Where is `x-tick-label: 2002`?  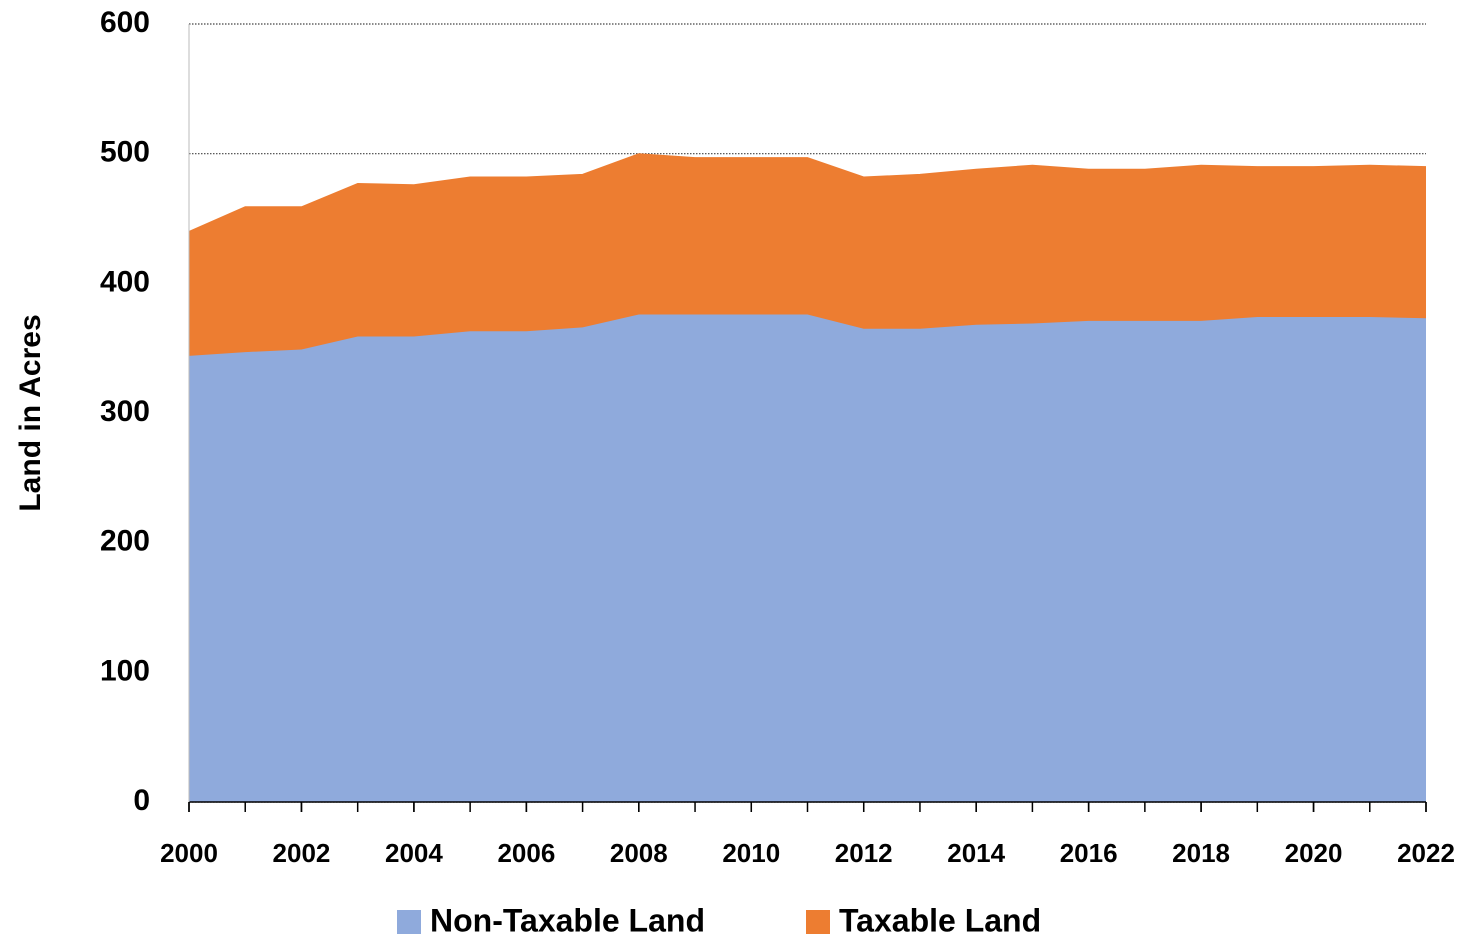
x-tick-label: 2002 is located at coordinates (302, 853).